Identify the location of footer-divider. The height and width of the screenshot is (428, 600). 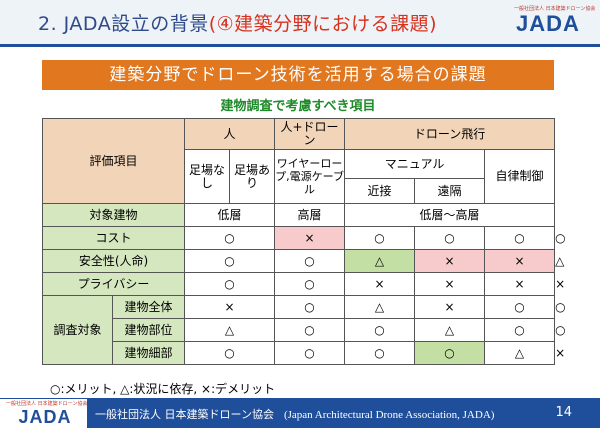
(300, 398).